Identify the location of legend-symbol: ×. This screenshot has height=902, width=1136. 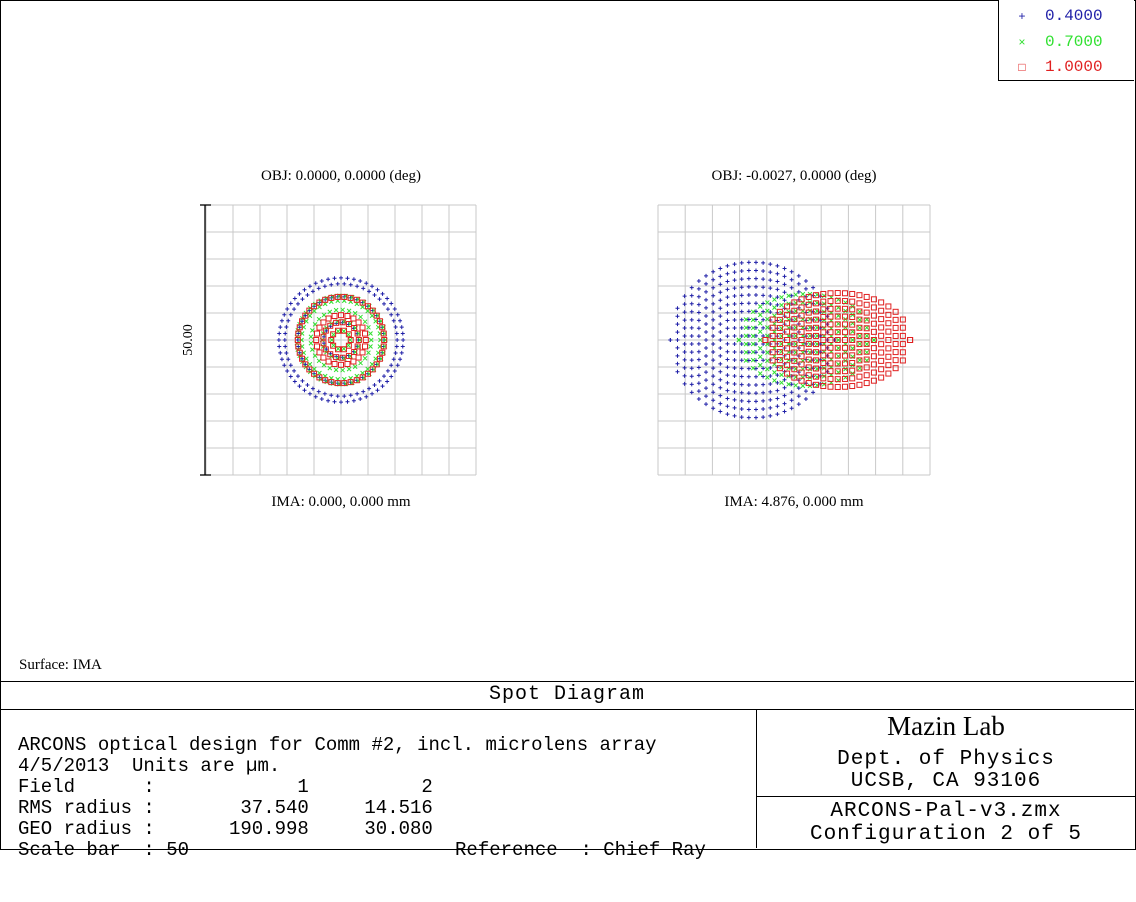
(1022, 43).